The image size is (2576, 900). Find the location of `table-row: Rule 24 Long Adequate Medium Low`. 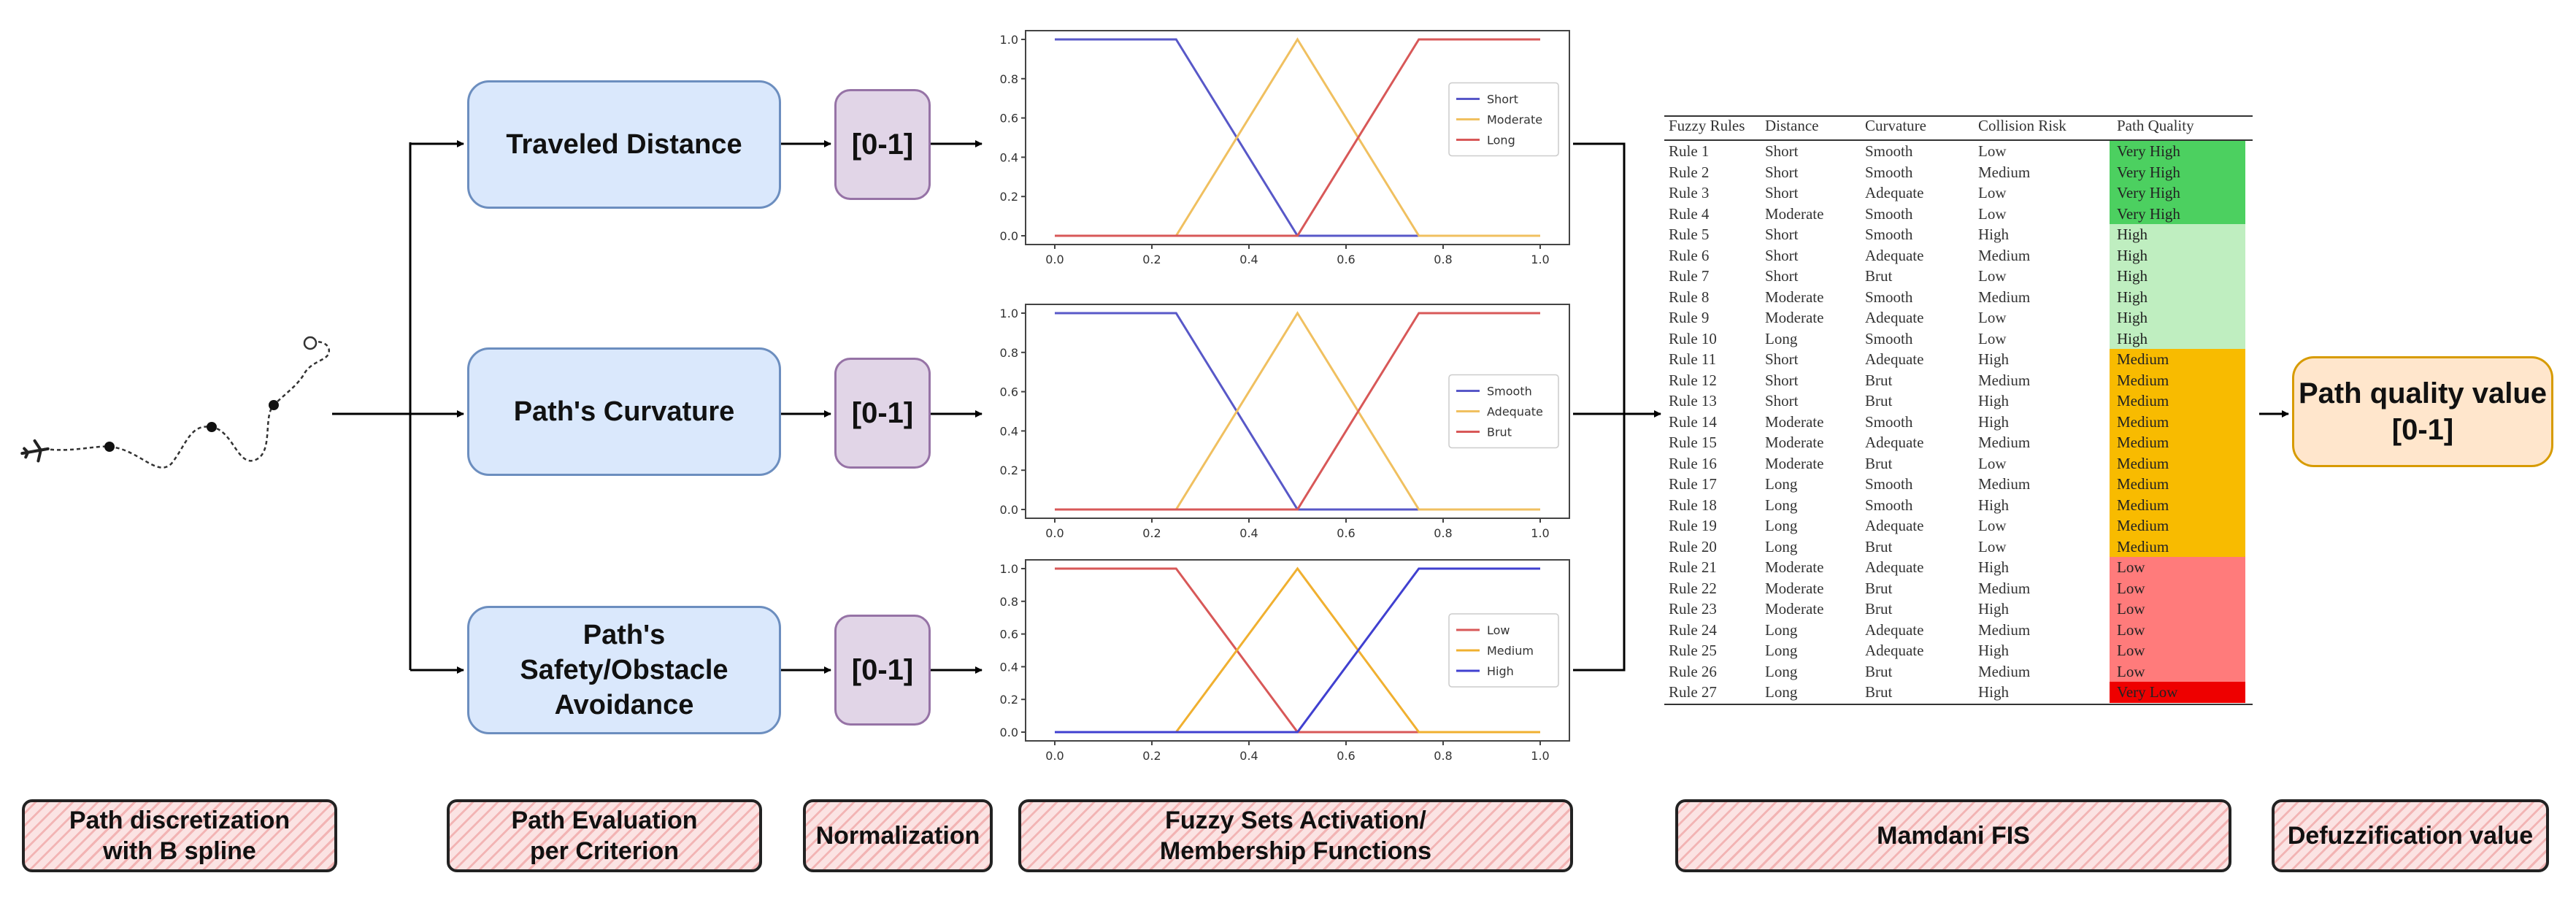

table-row: Rule 24 Long Adequate Medium Low is located at coordinates (1965, 629).